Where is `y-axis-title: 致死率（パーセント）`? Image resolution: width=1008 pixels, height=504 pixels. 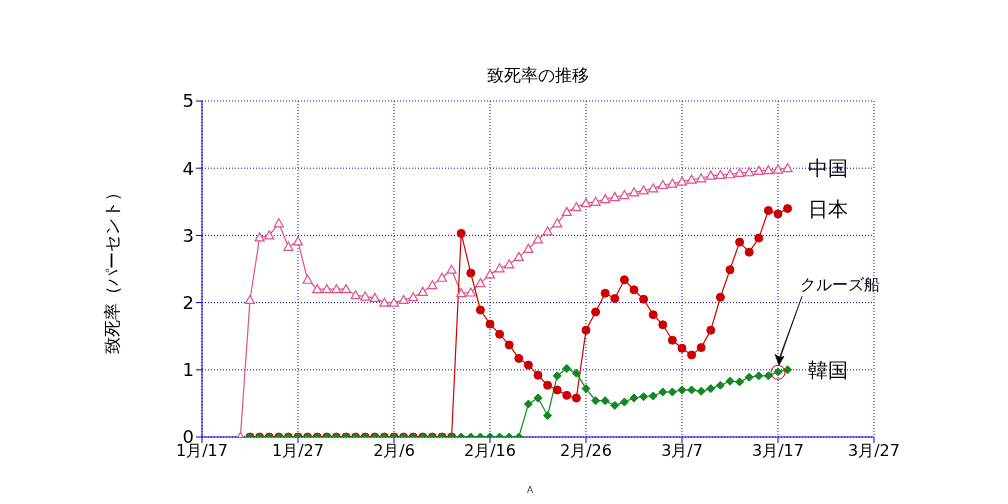
y-axis-title: 致死率（パーセント） is located at coordinates (112, 269).